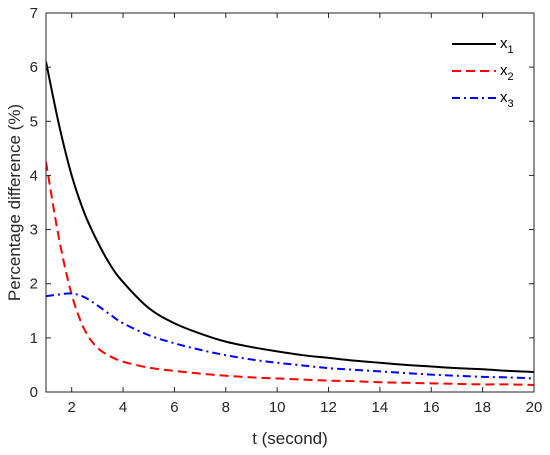 The height and width of the screenshot is (455, 550). Describe the element at coordinates (483, 72) in the screenshot. I see `legend: x1 x2 x3` at that location.